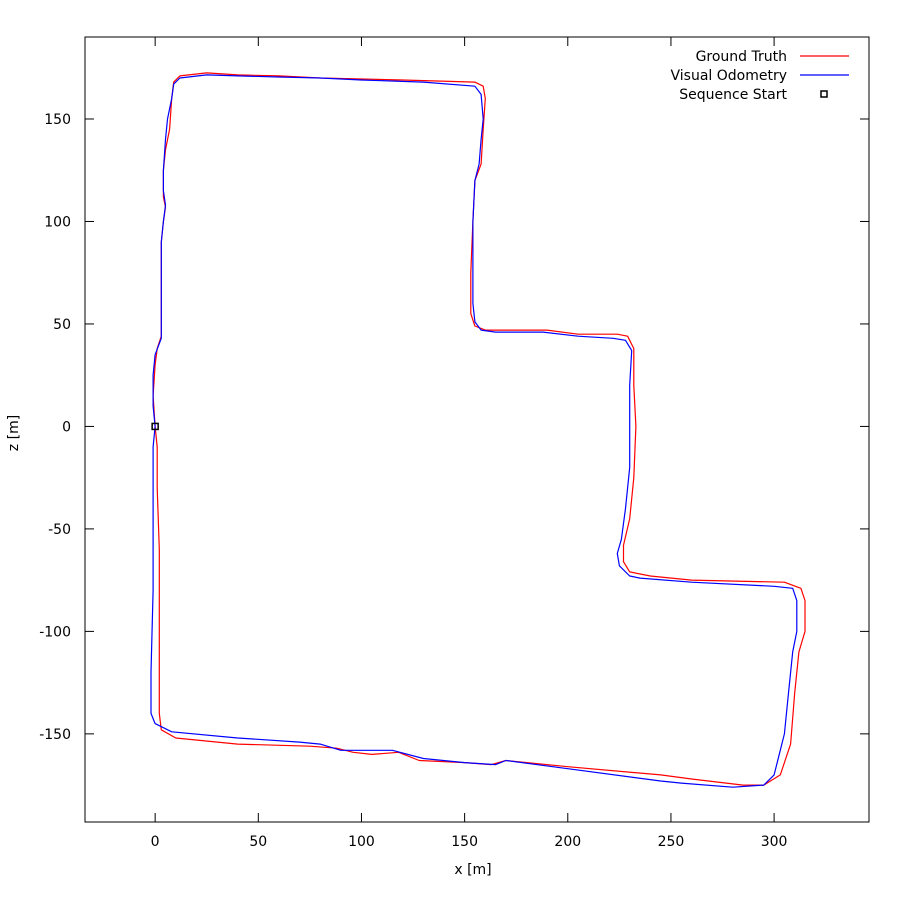  I want to click on x-axis-label: x [m], so click(472, 870).